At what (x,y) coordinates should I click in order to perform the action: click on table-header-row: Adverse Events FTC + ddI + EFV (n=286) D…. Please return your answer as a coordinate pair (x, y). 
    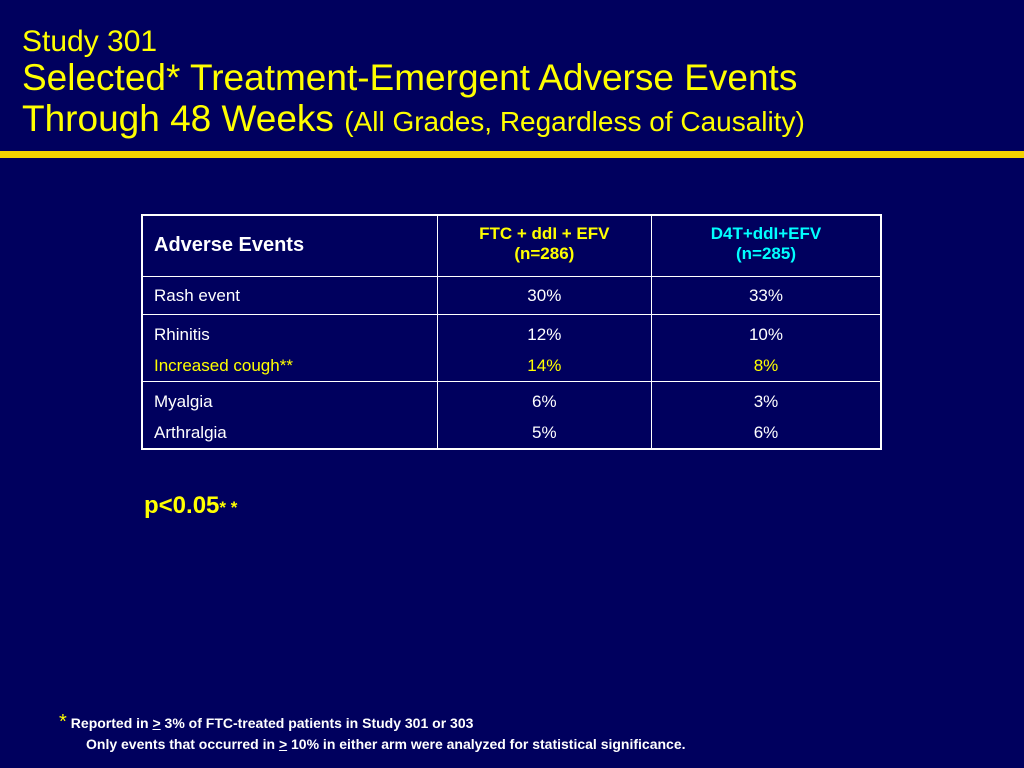
    Looking at the image, I should click on (511, 245).